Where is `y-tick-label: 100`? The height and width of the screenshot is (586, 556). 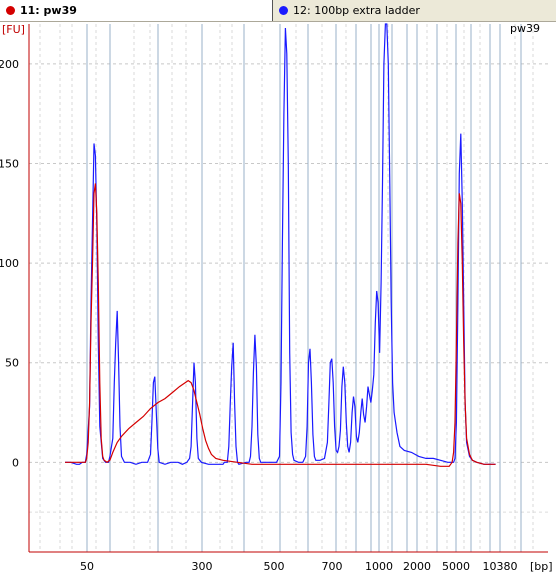 y-tick-label: 100 is located at coordinates (9, 263).